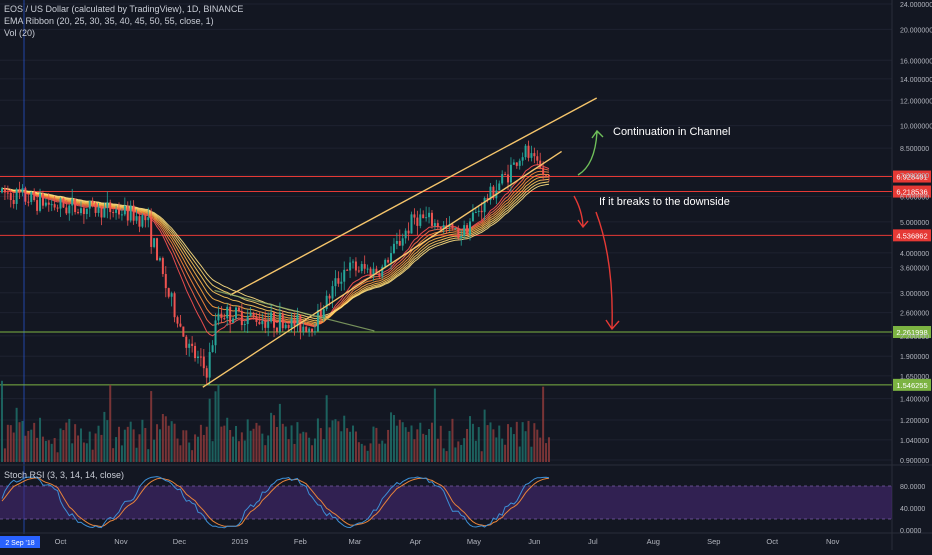 The image size is (932, 555). Describe the element at coordinates (294, 310) in the screenshot. I see `trendline-down` at that location.